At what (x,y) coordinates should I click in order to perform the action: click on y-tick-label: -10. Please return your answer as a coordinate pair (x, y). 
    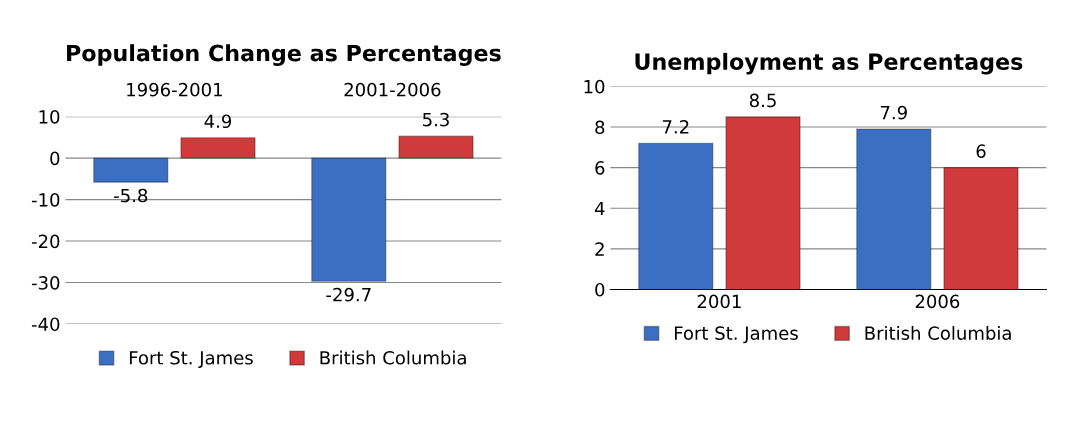
    Looking at the image, I should click on (45, 200).